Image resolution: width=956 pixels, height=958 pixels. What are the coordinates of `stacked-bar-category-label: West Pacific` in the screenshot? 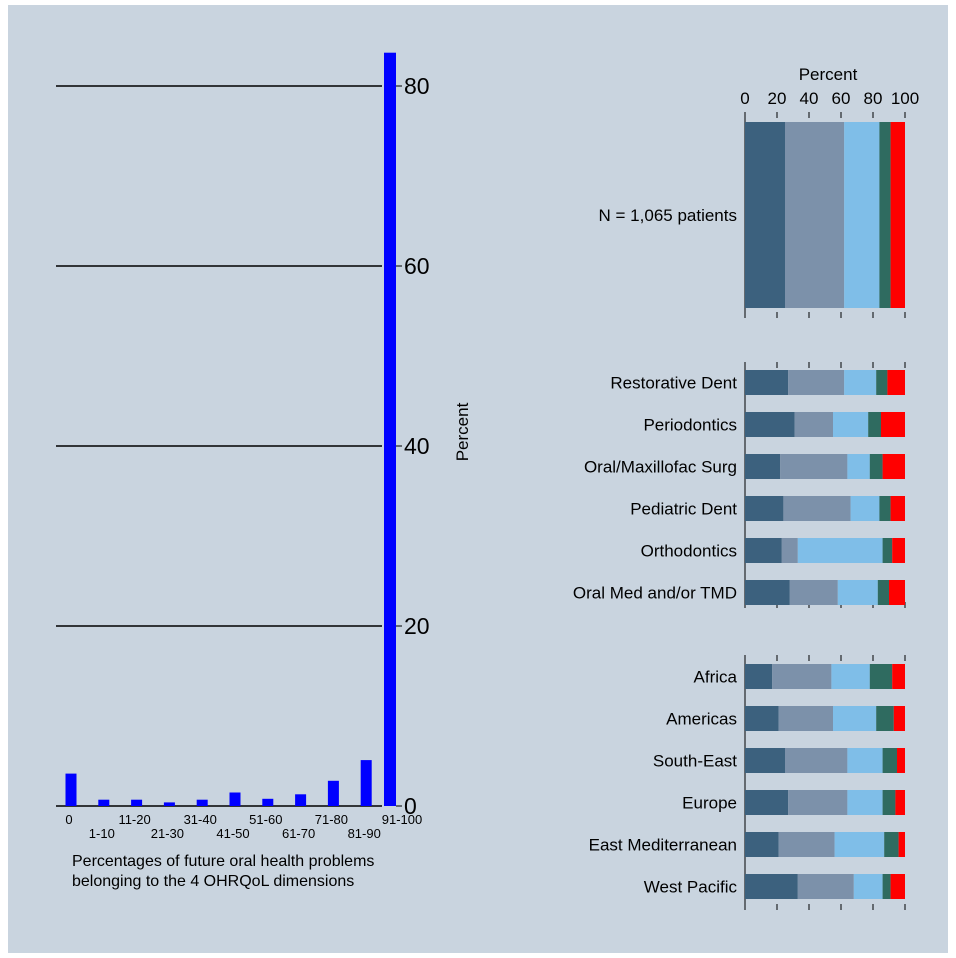 It's located at (691, 887).